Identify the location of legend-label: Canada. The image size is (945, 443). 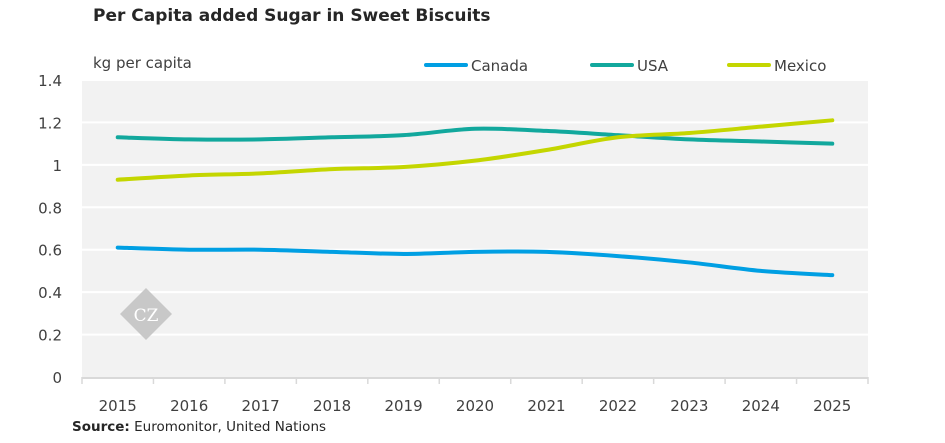
(499, 66).